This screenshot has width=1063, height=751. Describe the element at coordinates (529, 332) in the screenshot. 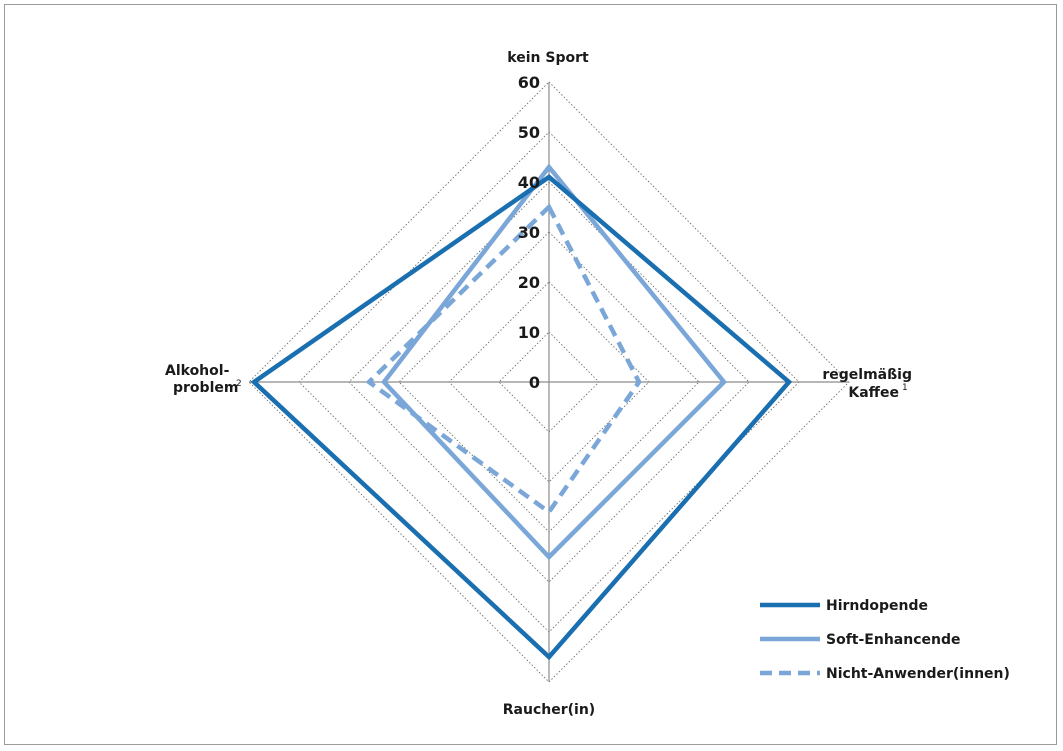

I see `tick-label-10: 10` at that location.